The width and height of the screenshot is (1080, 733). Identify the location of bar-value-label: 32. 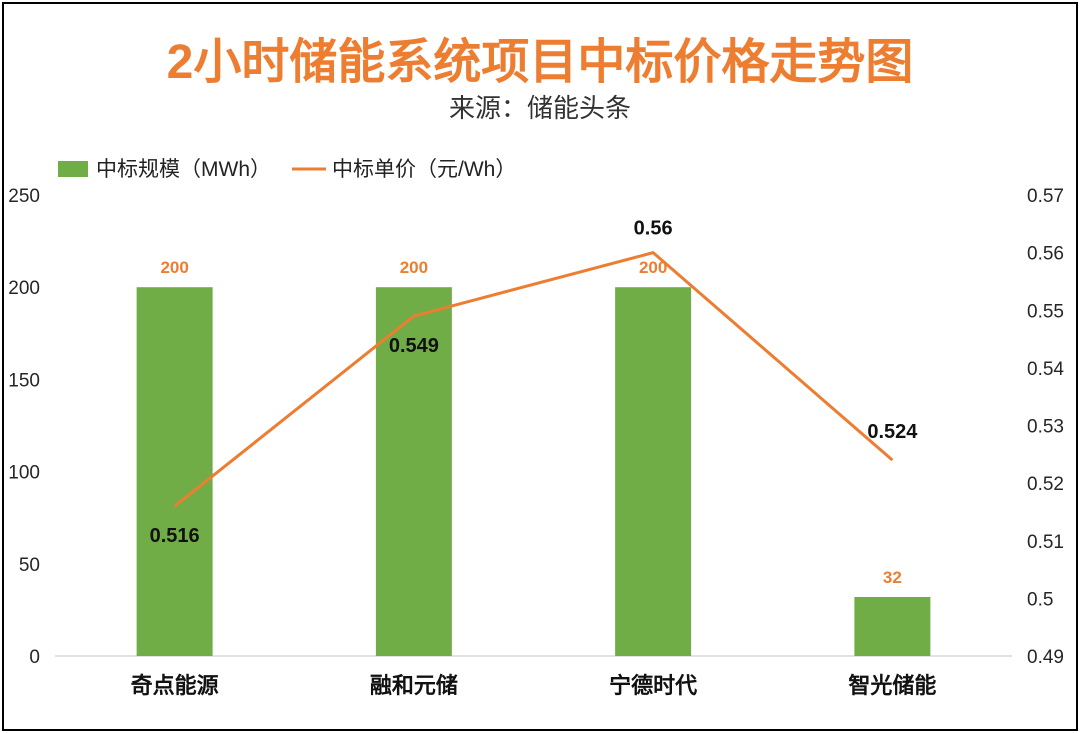
(892, 577).